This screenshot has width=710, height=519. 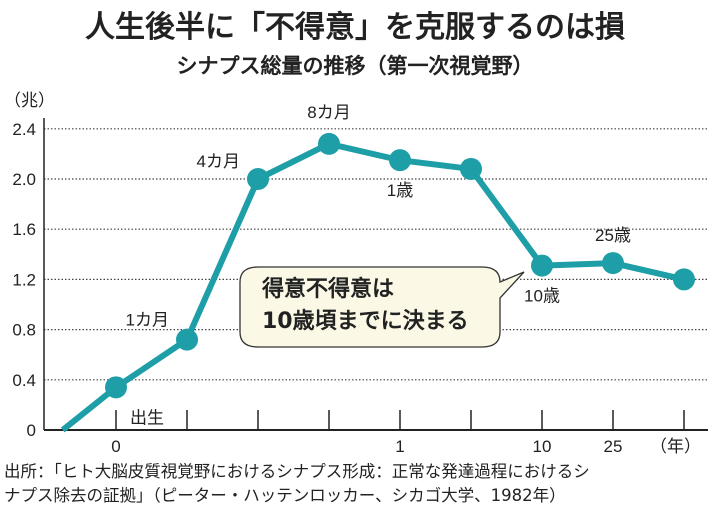 I want to click on data-label: 1カ月, so click(x=147, y=320).